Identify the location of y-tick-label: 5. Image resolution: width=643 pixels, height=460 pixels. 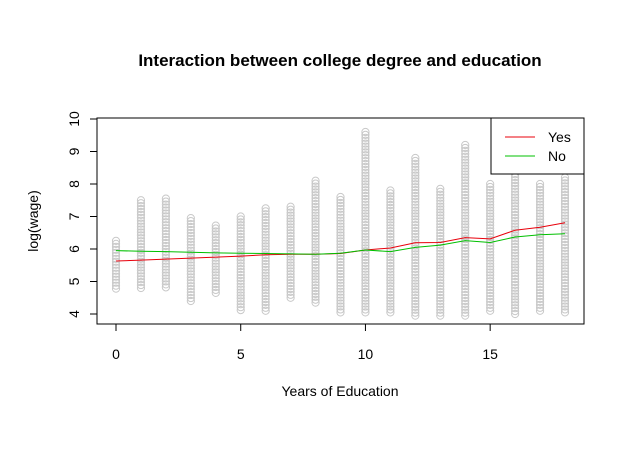
(74, 281).